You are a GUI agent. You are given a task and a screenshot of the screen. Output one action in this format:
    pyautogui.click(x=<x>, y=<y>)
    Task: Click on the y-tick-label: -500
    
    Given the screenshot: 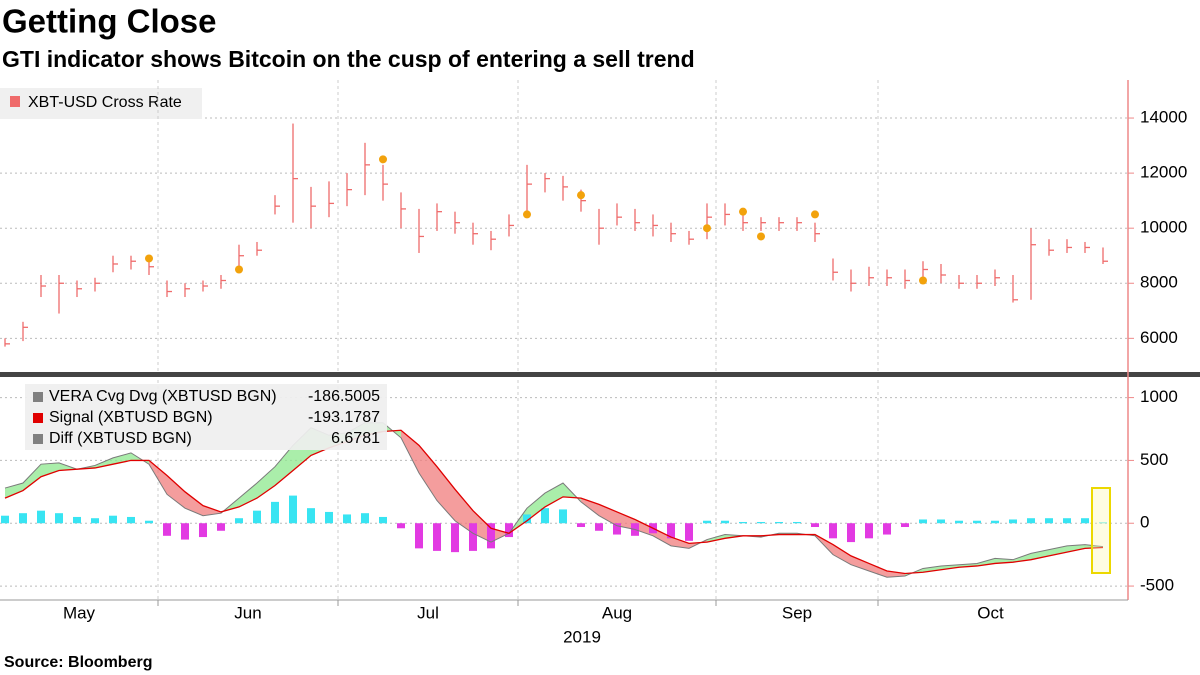 What is the action you would take?
    pyautogui.click(x=1157, y=585)
    